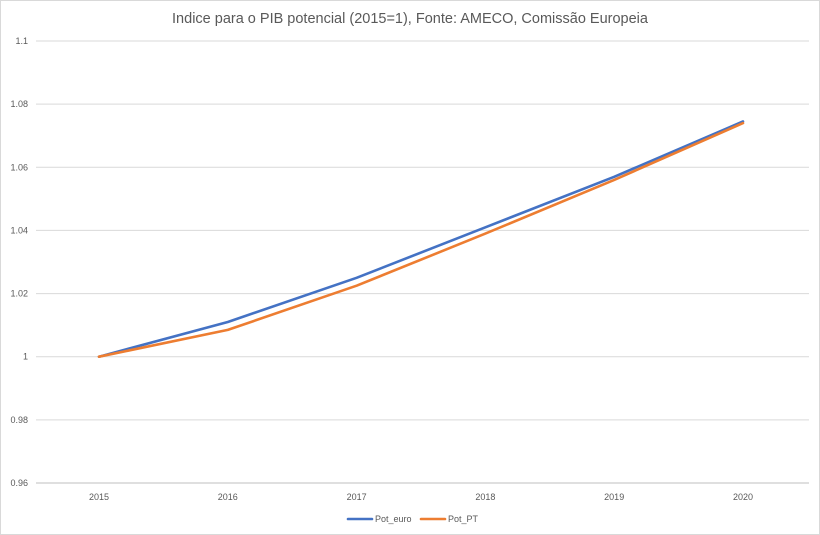 The height and width of the screenshot is (535, 820). I want to click on y-tick-label: 1.04, so click(19, 230).